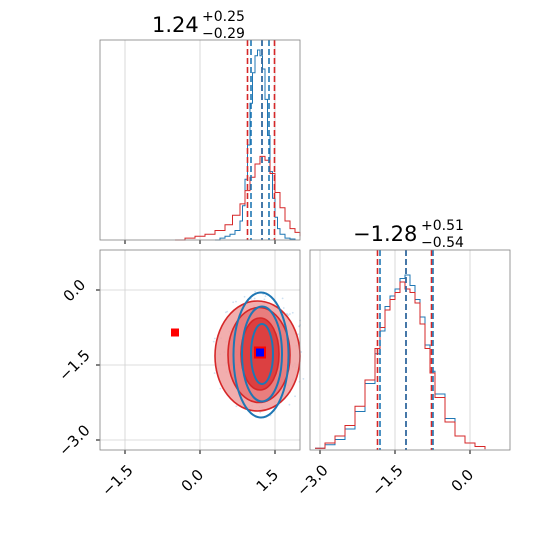 The height and width of the screenshot is (554, 550). I want to click on tick-label-x-0: −1.5, so click(117, 480).